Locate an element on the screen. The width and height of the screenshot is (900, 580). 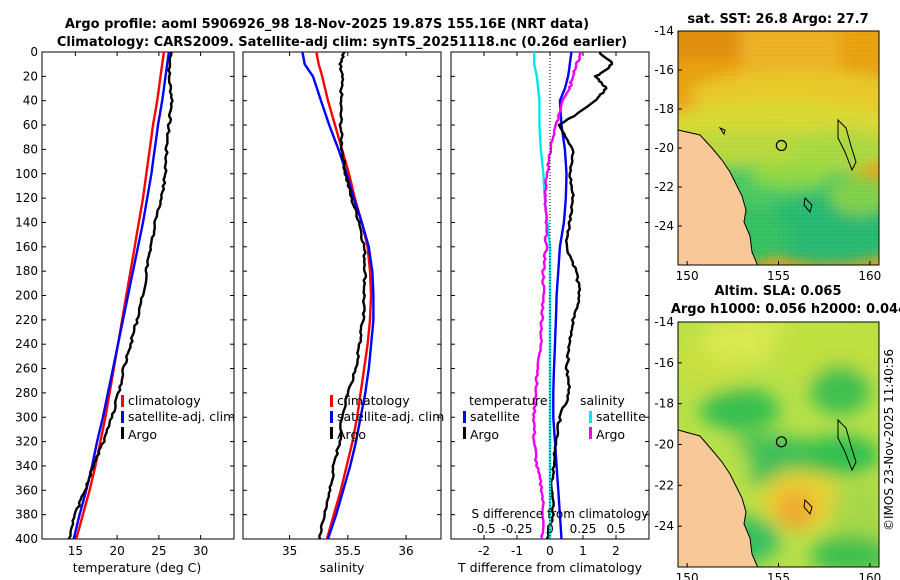
temperature-legend: climatology satellite-adj. clim Argo is located at coordinates (178, 417).